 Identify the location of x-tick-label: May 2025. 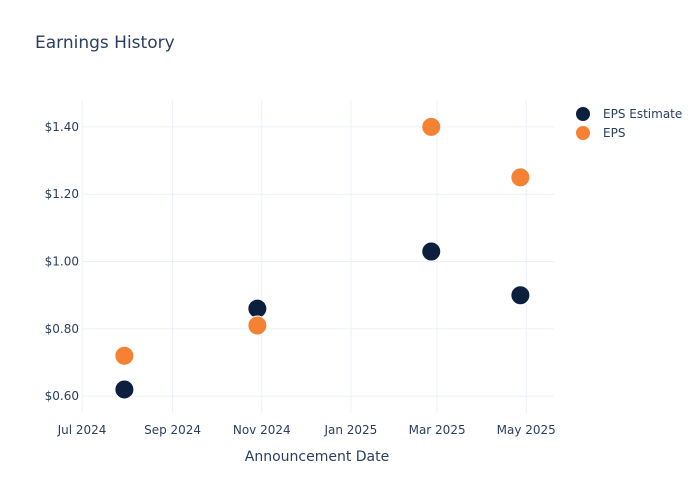
(526, 430).